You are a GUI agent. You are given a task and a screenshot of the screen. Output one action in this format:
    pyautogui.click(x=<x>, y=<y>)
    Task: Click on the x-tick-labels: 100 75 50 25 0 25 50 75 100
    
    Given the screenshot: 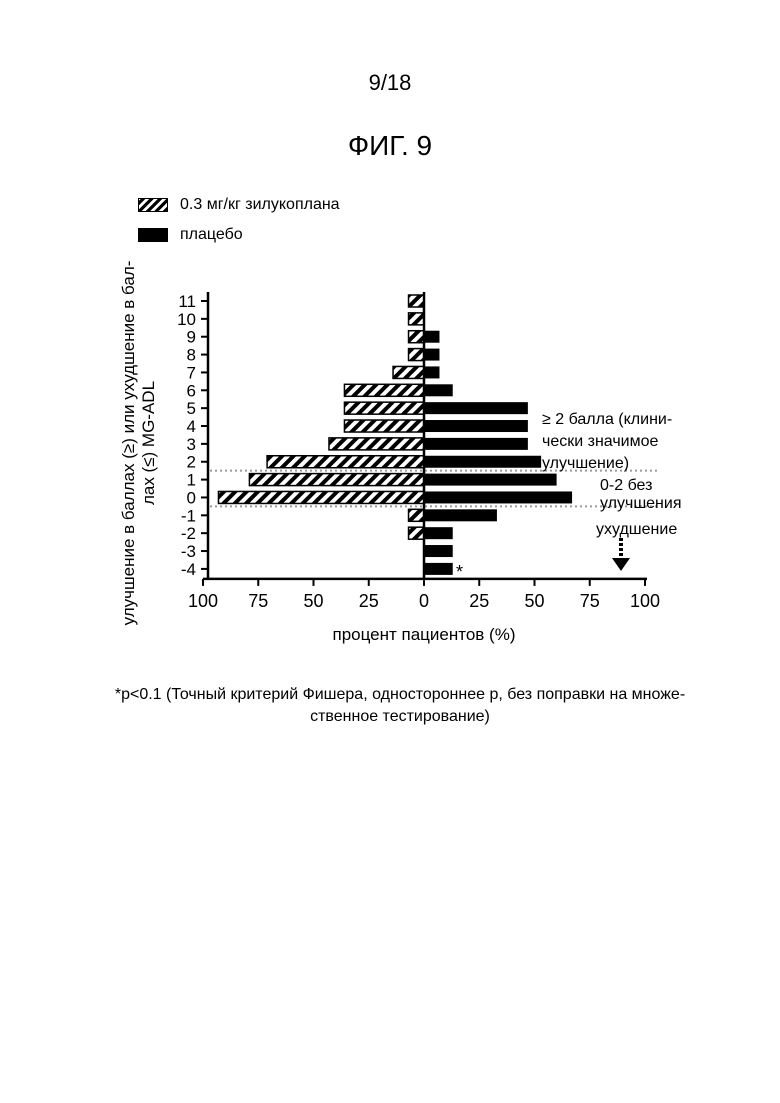 What is the action you would take?
    pyautogui.click(x=424, y=601)
    